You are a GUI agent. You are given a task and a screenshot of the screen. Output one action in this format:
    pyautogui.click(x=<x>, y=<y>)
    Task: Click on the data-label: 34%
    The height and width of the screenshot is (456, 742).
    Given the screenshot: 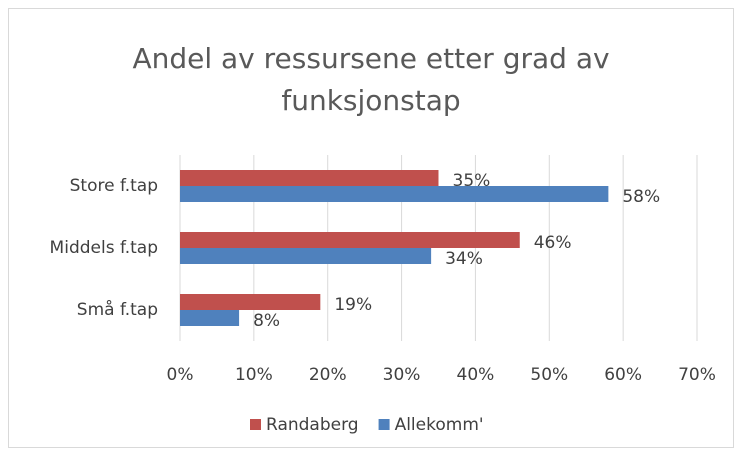 What is the action you would take?
    pyautogui.click(x=464, y=259)
    